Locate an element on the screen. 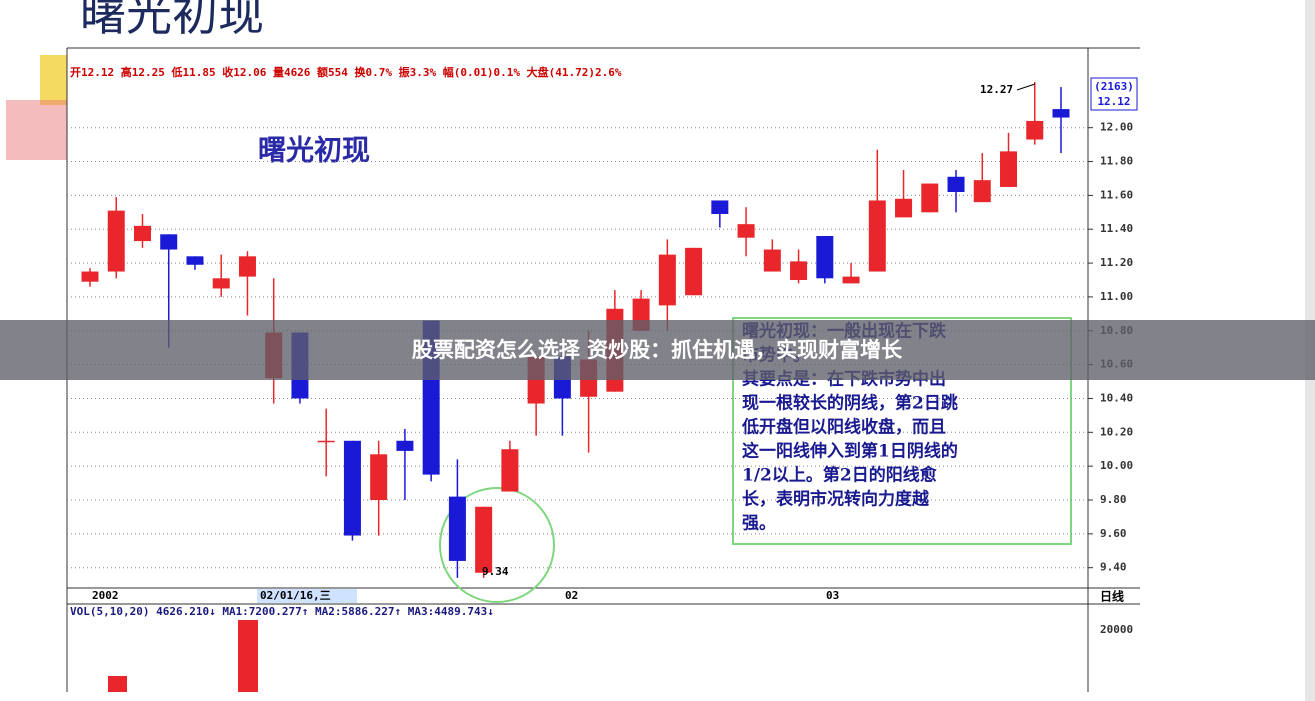 The height and width of the screenshot is (701, 1315). banner is located at coordinates (657, 350).